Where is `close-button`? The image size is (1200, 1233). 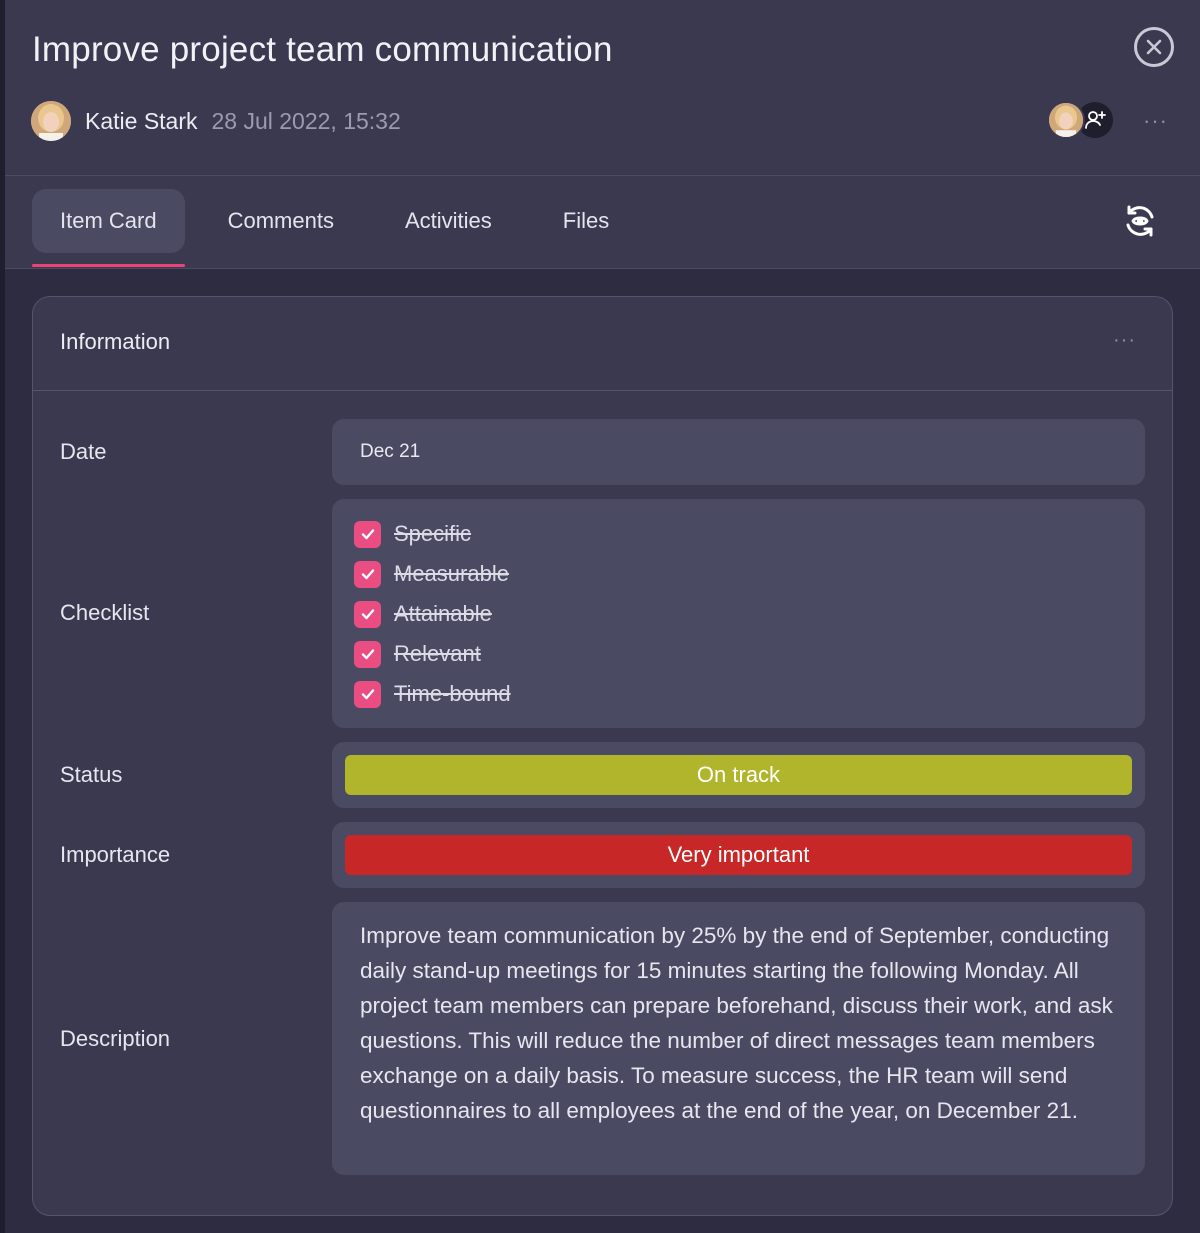 close-button is located at coordinates (1154, 47).